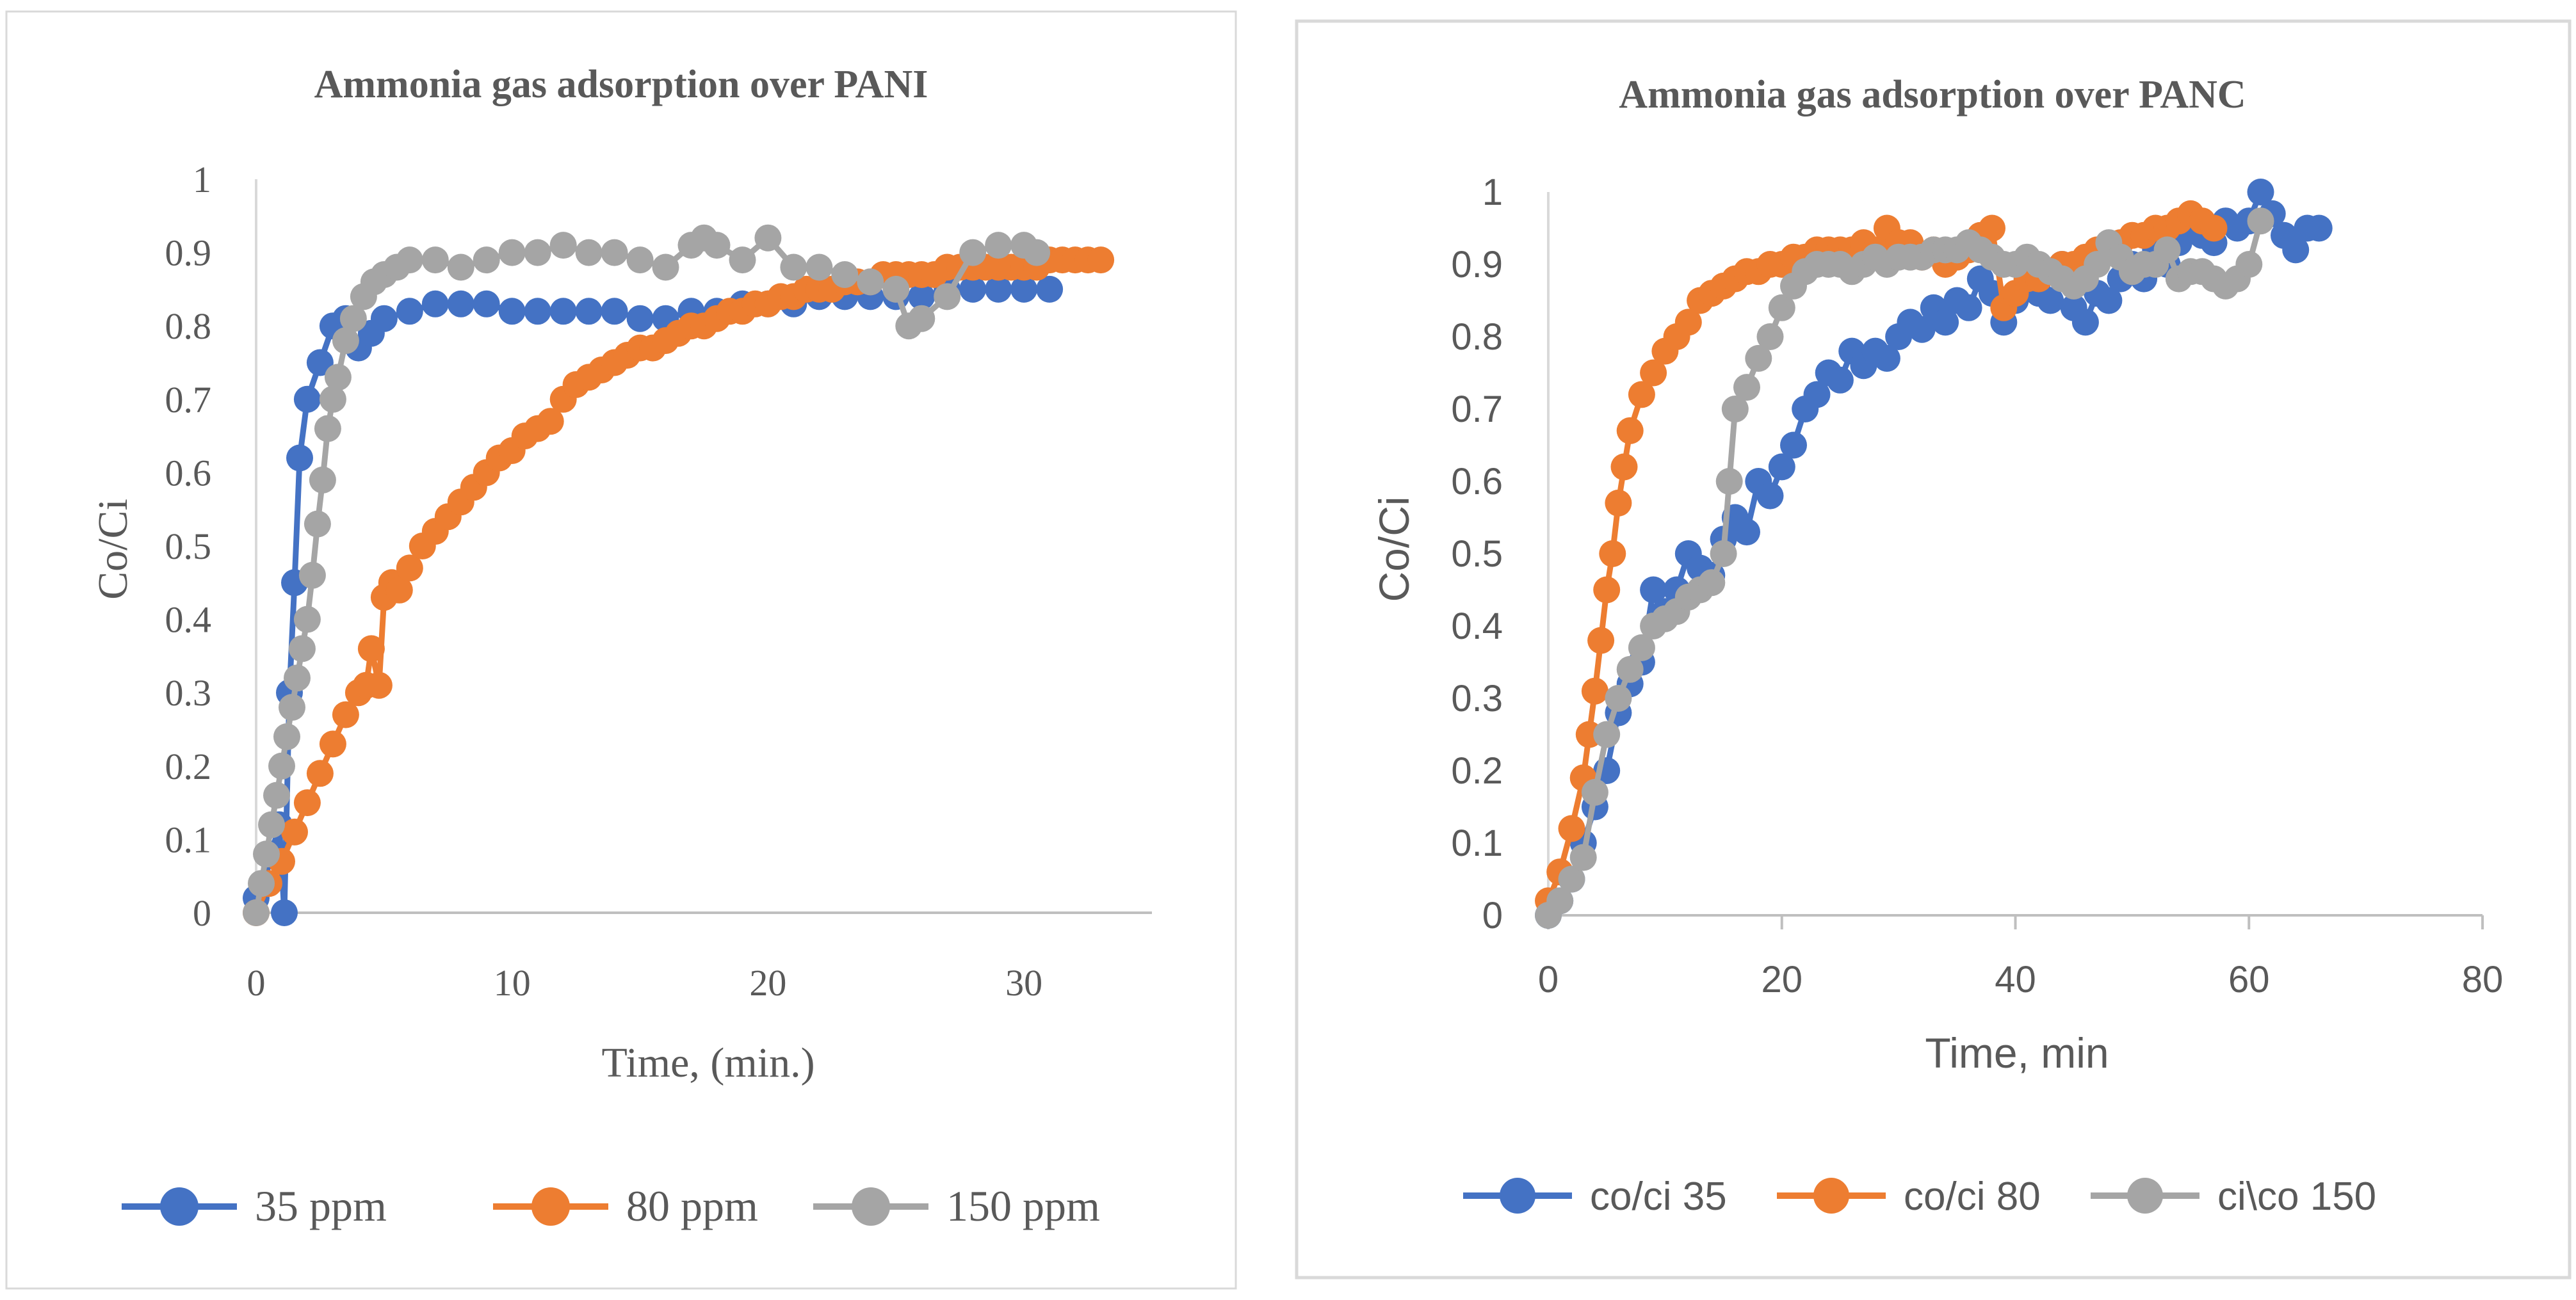  Describe the element at coordinates (1658, 1197) in the screenshot. I see `chart-2-legend-label: co/ci 35` at that location.